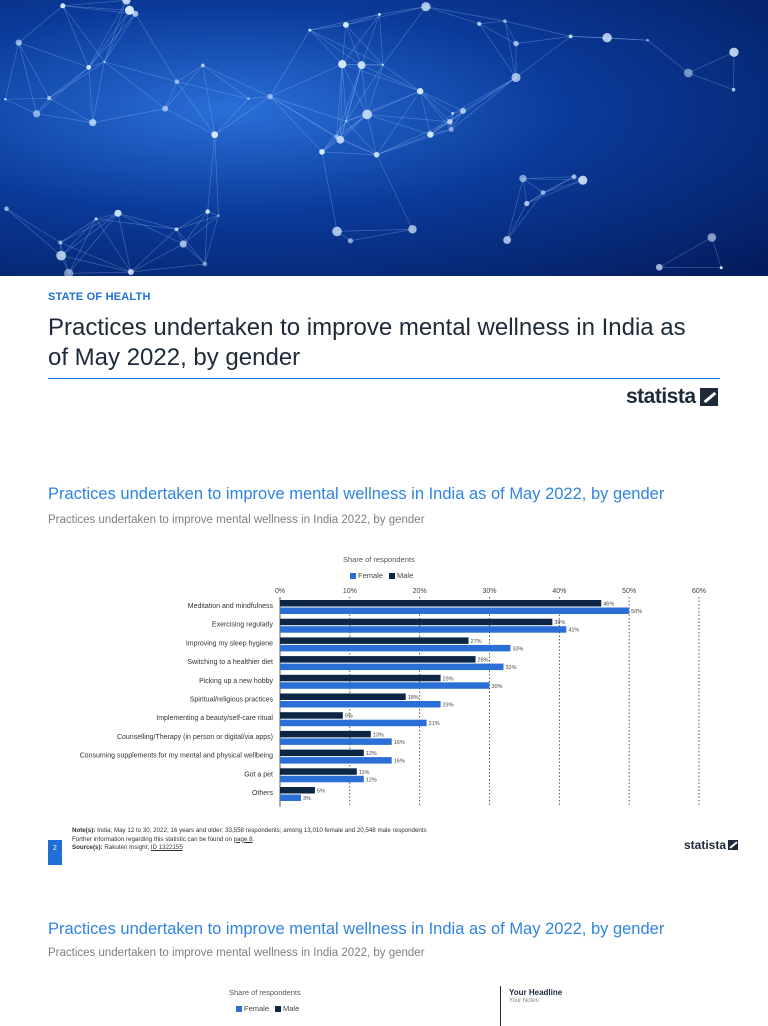 The width and height of the screenshot is (768, 1026). I want to click on your-headline: Your Headline, so click(535, 992).